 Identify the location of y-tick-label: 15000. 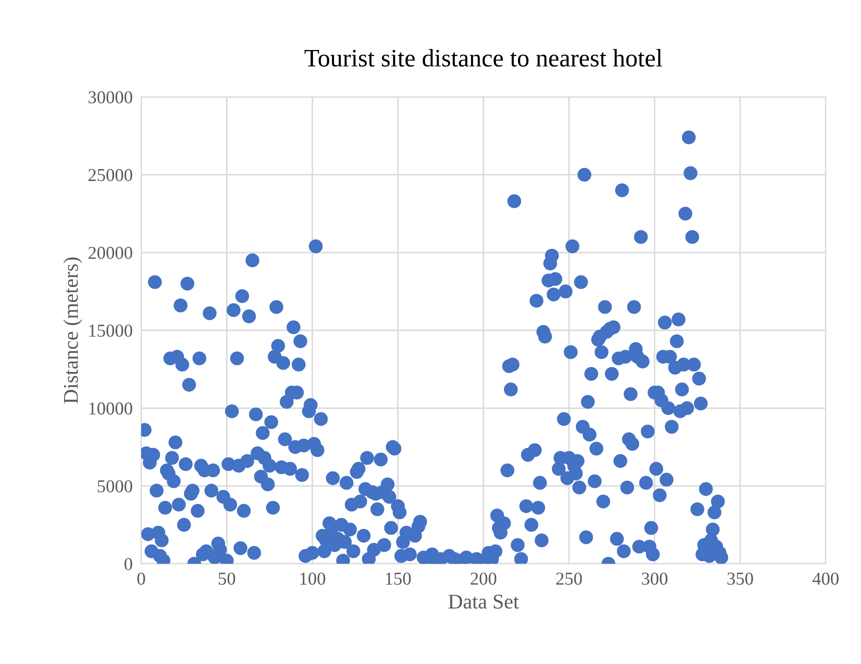
(110, 330).